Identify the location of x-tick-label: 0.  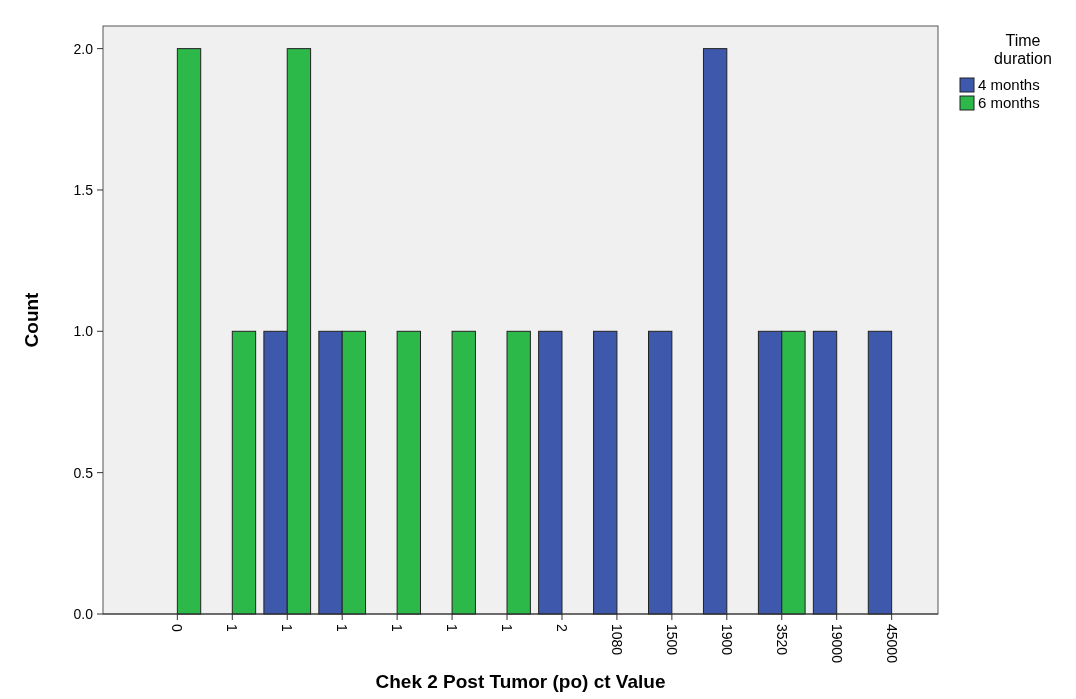
(177, 628).